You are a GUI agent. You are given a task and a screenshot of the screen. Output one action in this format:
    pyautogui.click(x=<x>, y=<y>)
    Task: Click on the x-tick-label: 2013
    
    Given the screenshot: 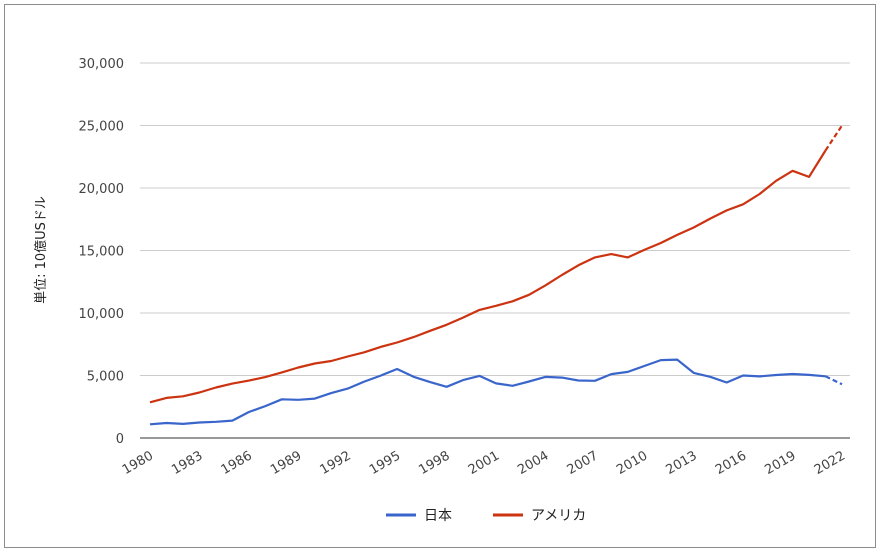 What is the action you would take?
    pyautogui.click(x=682, y=463)
    